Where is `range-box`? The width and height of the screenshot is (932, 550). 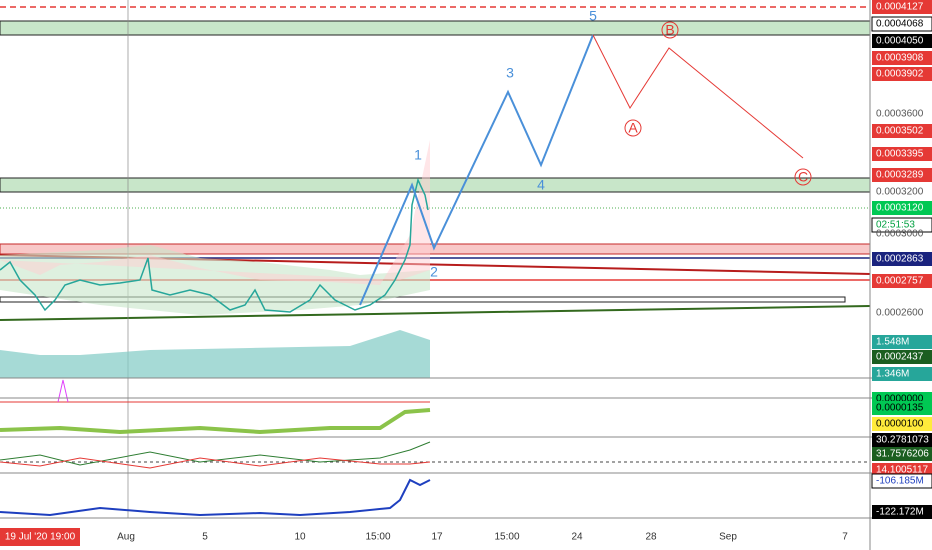
range-box is located at coordinates (423, 299).